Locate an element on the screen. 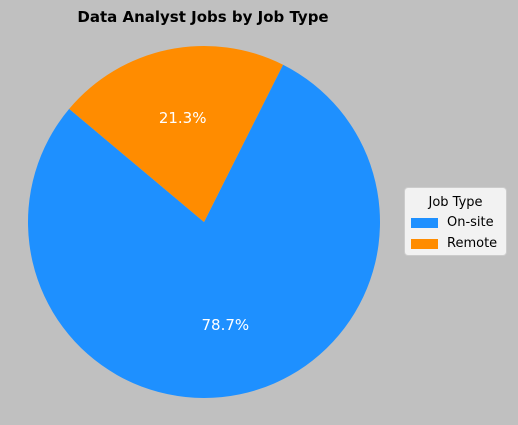  legend-swatch-remote is located at coordinates (424, 243).